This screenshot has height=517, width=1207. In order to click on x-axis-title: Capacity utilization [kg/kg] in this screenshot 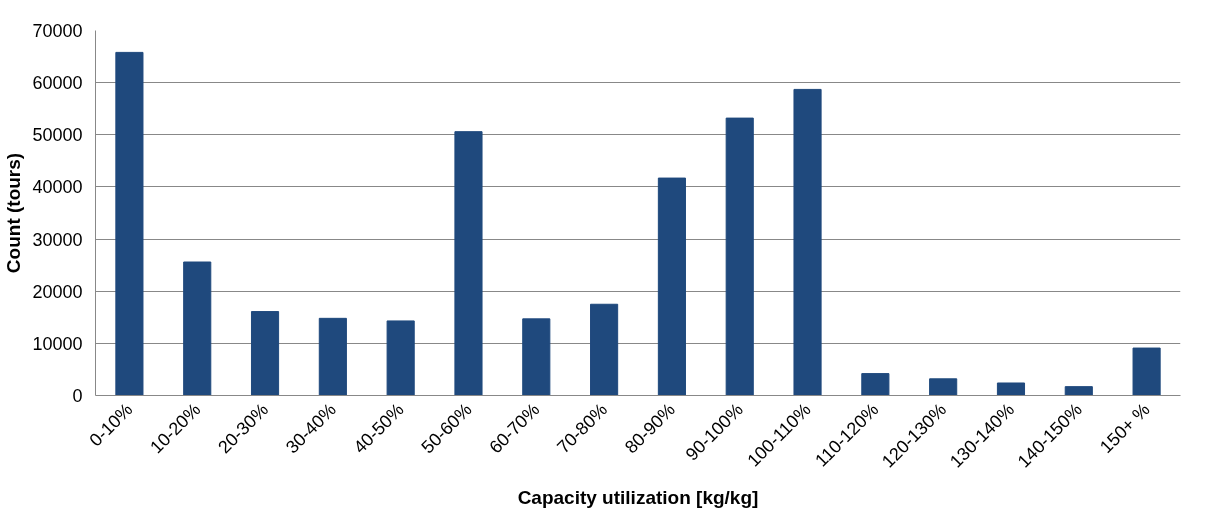, I will do `click(638, 497)`.